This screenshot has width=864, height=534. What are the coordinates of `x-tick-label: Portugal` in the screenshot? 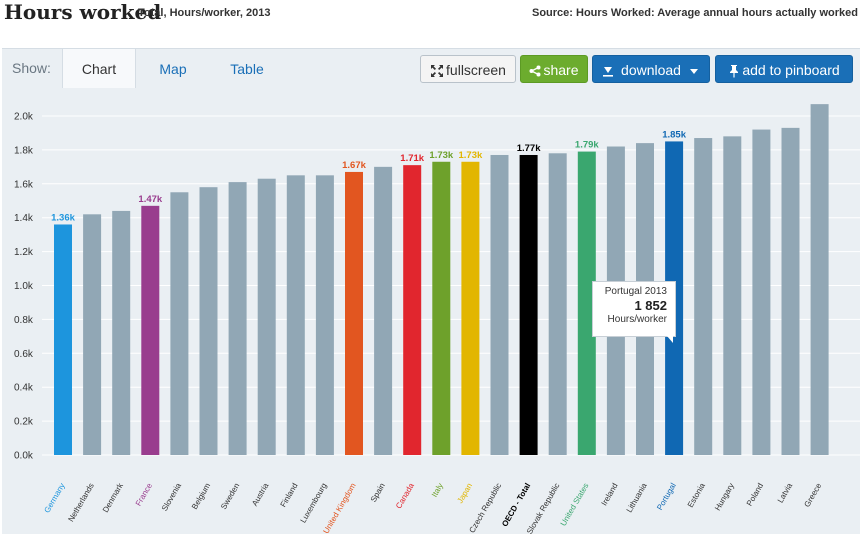 It's located at (666, 496).